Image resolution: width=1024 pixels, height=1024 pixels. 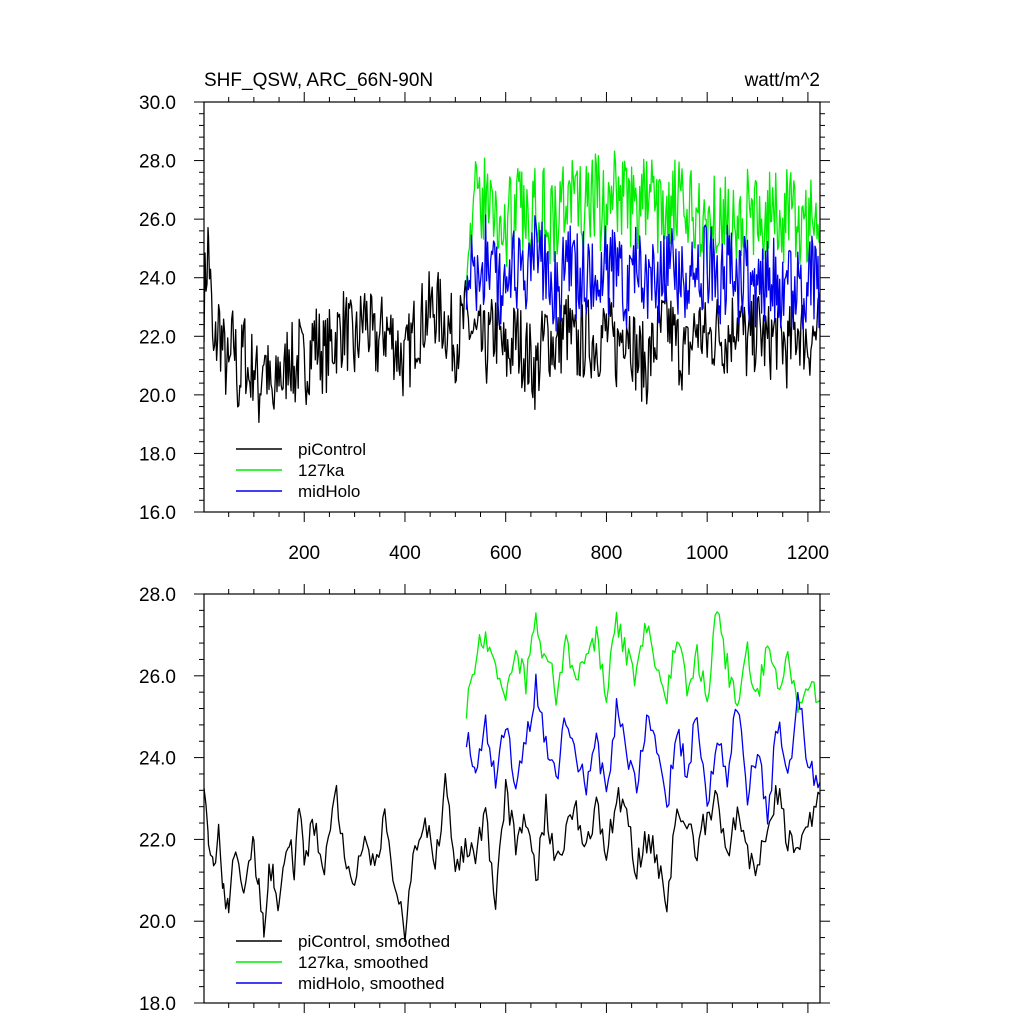 I want to click on series-line-midholo-smoothed, so click(x=642, y=749).